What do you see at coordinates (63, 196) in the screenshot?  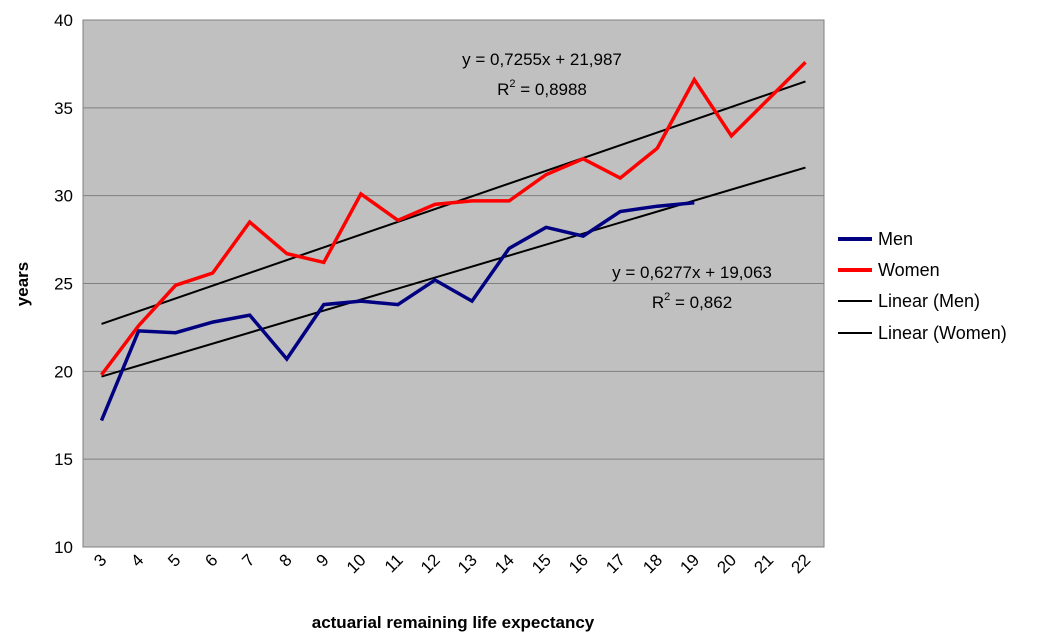 I see `y-tick-label: 30` at bounding box center [63, 196].